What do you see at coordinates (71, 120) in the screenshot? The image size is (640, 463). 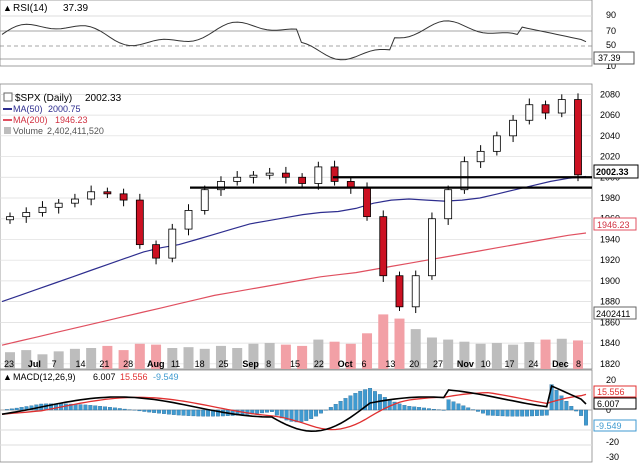 I see `ma200-value: 1946.23` at bounding box center [71, 120].